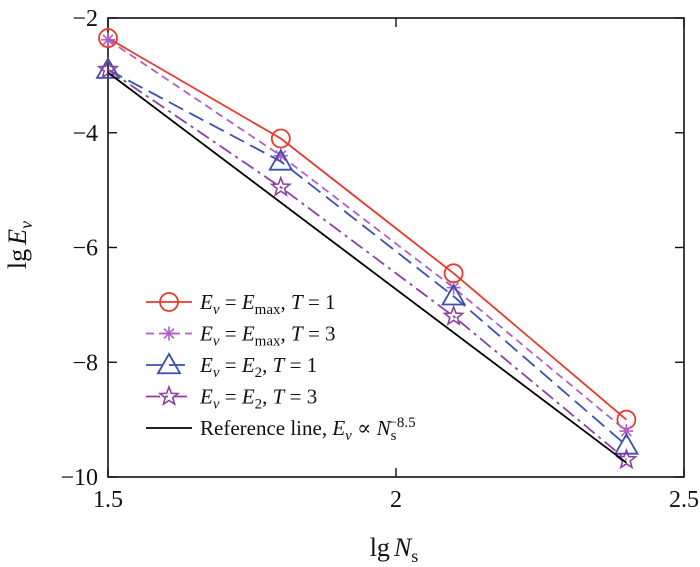 The height and width of the screenshot is (567, 700). Describe the element at coordinates (684, 500) in the screenshot. I see `x-tick-label: 2.5` at that location.